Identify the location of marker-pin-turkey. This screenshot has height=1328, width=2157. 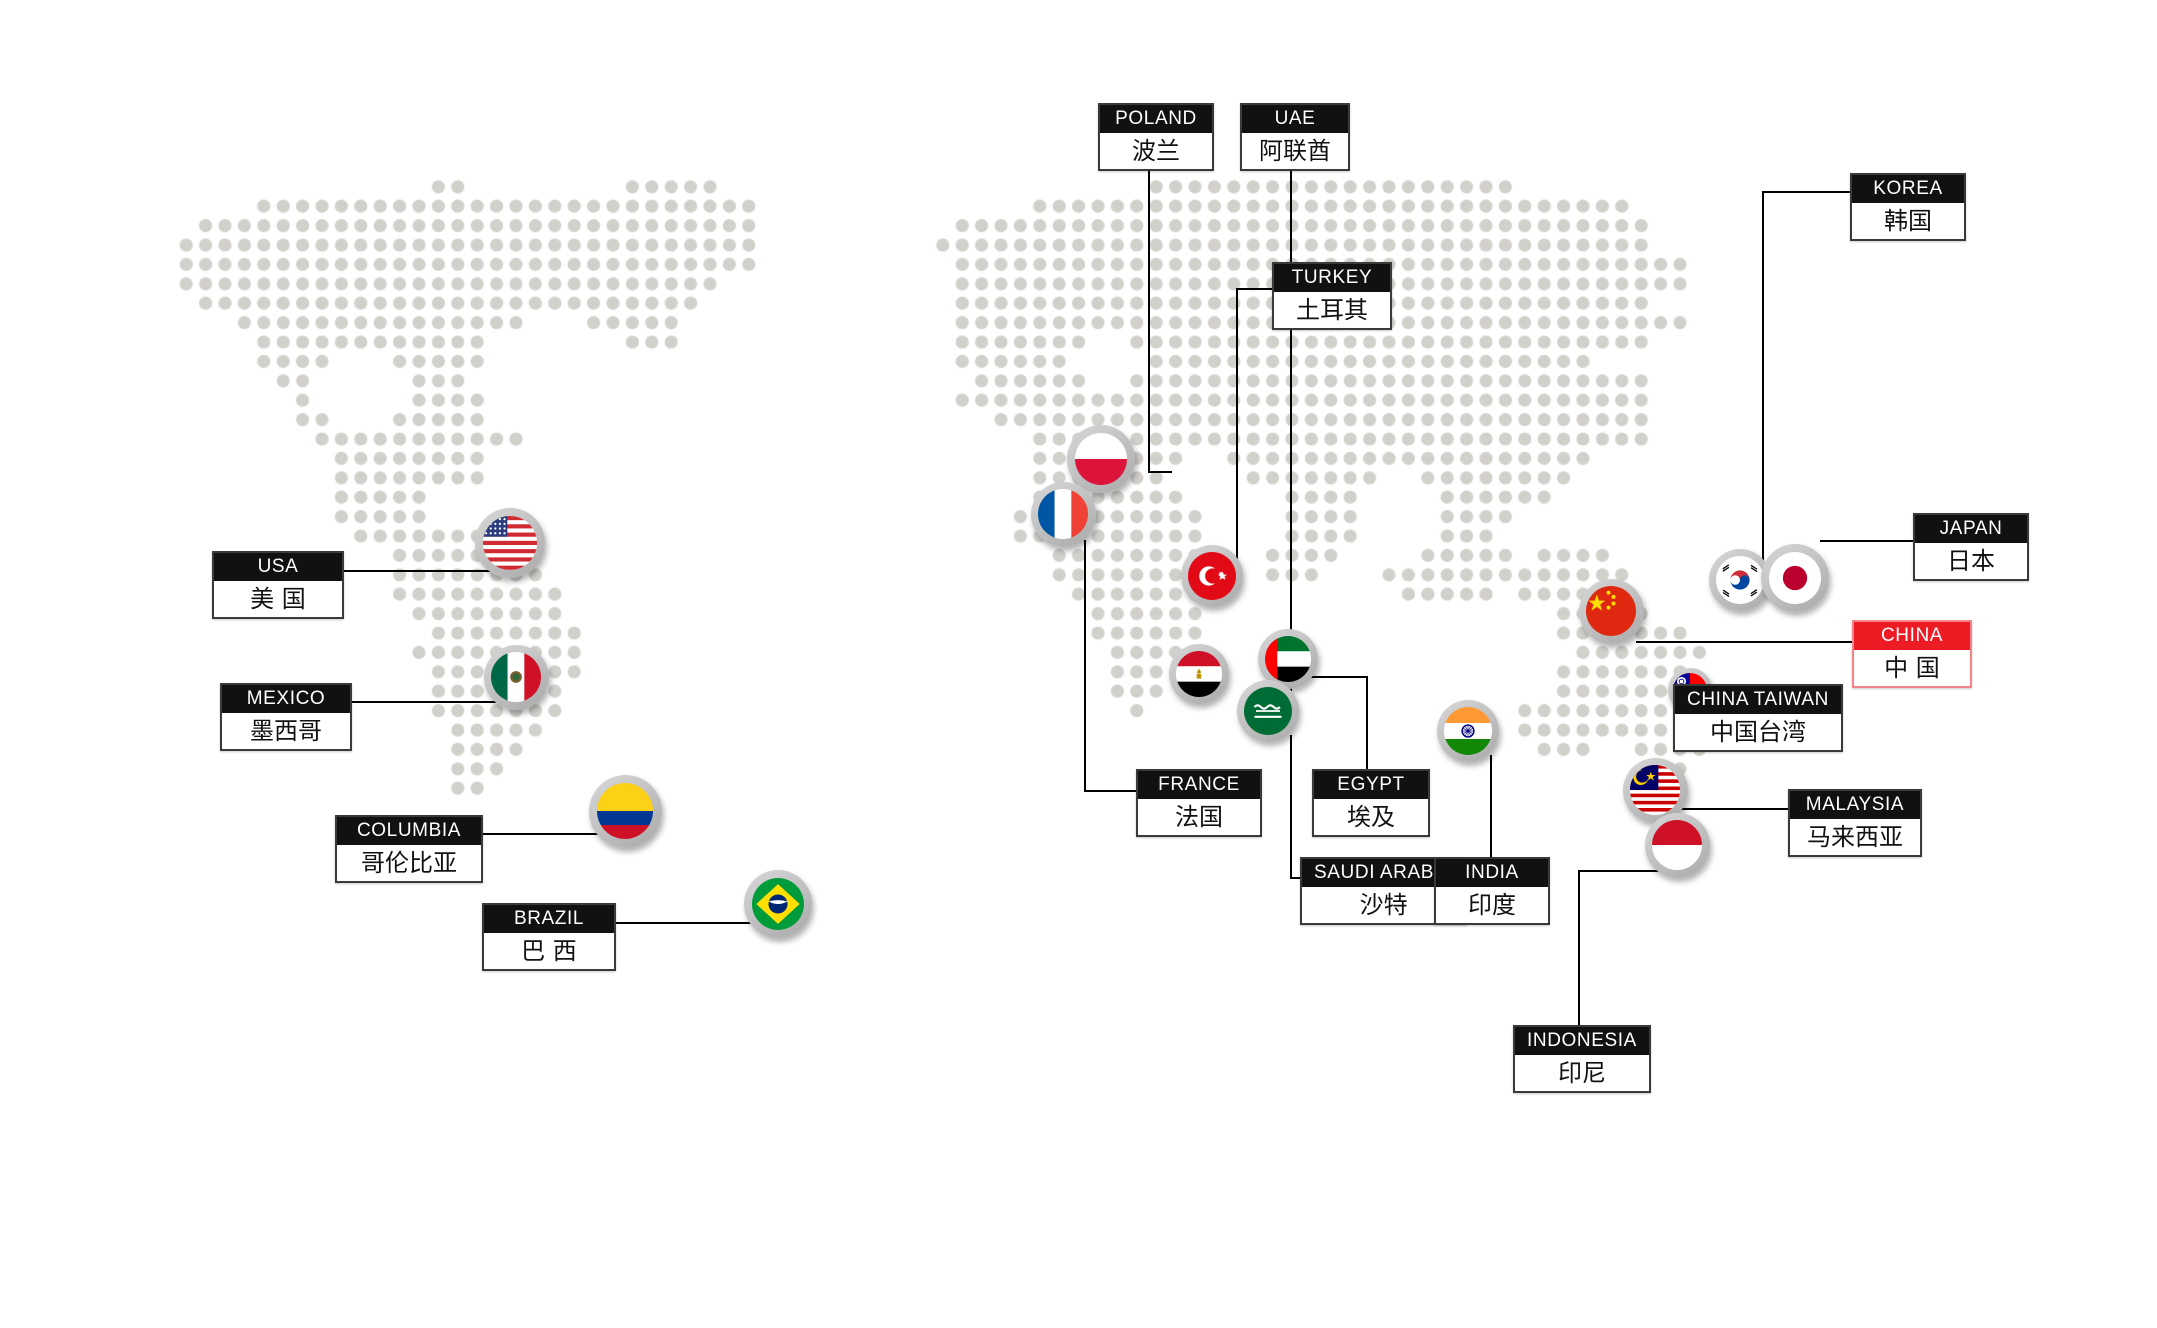
(1212, 576).